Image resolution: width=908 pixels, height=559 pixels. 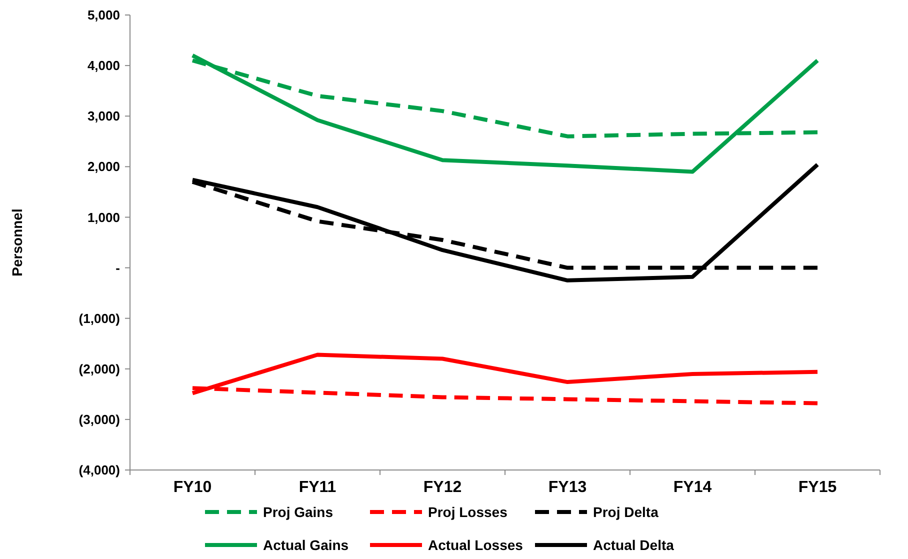 I want to click on legend-label: Proj Gains, so click(x=298, y=512).